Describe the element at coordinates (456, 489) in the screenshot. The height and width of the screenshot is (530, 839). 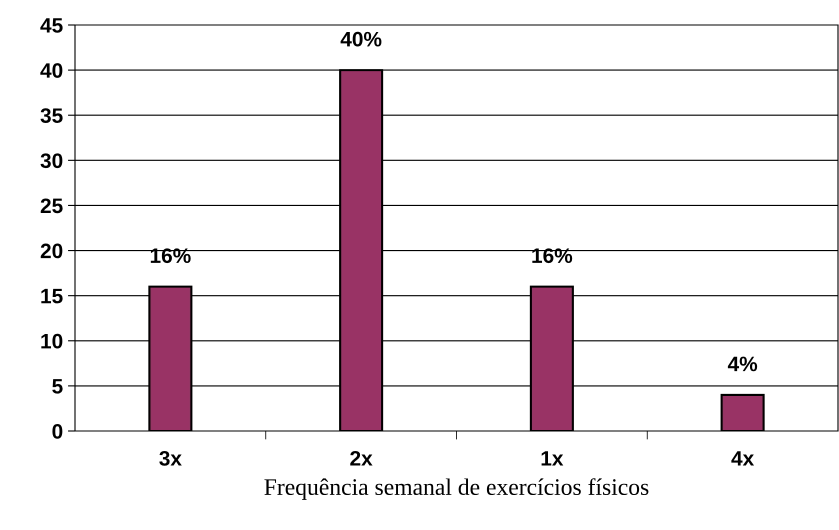
I see `x-axis-title: Frequência semanal de exercícios físicos` at that location.